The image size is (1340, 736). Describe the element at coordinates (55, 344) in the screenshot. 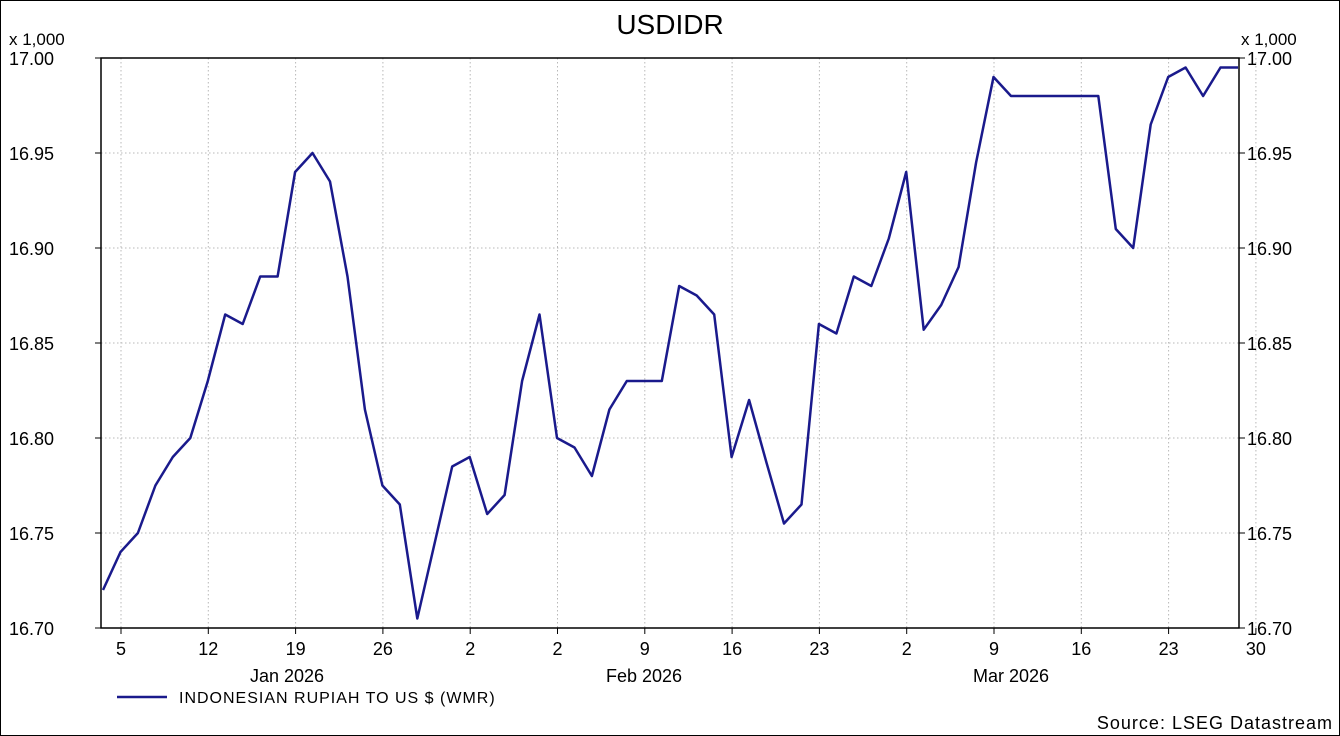

I see `y-axis-left: 16.70 16.75 16.80 16.85 16.90 16.95 17.00` at that location.